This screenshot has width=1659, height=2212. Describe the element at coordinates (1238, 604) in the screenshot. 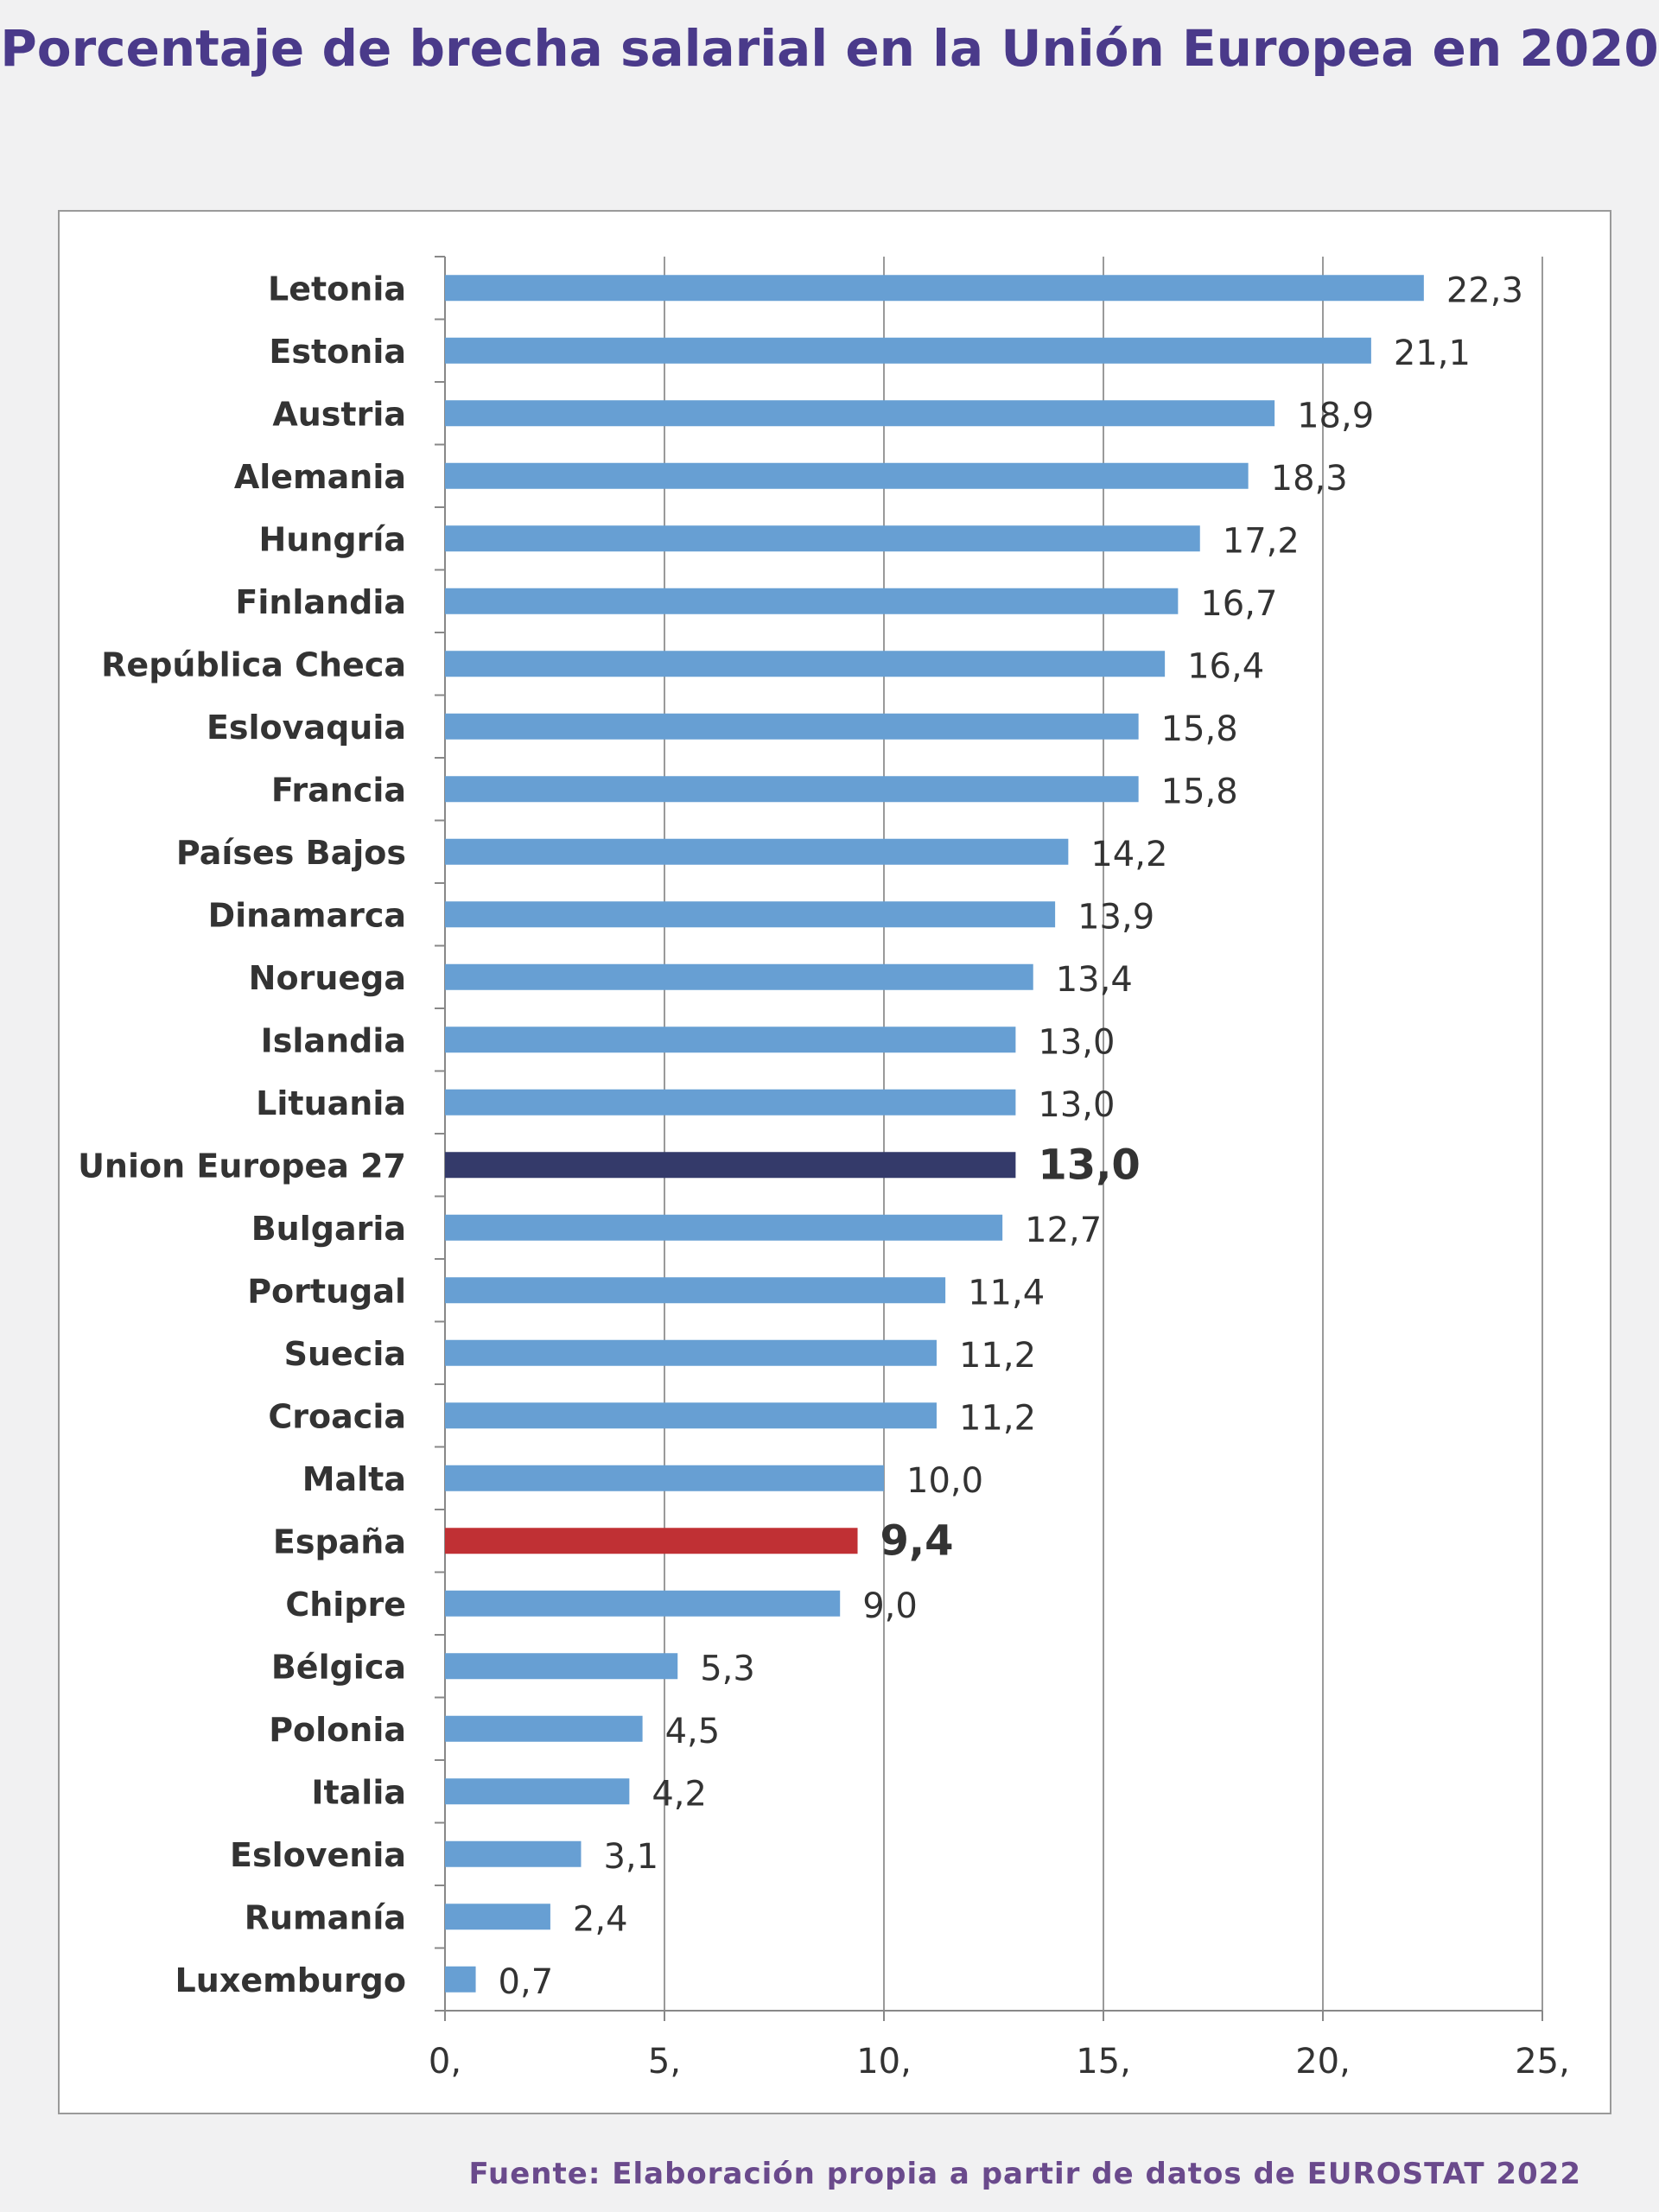

I see `data-label: 16,7` at that location.